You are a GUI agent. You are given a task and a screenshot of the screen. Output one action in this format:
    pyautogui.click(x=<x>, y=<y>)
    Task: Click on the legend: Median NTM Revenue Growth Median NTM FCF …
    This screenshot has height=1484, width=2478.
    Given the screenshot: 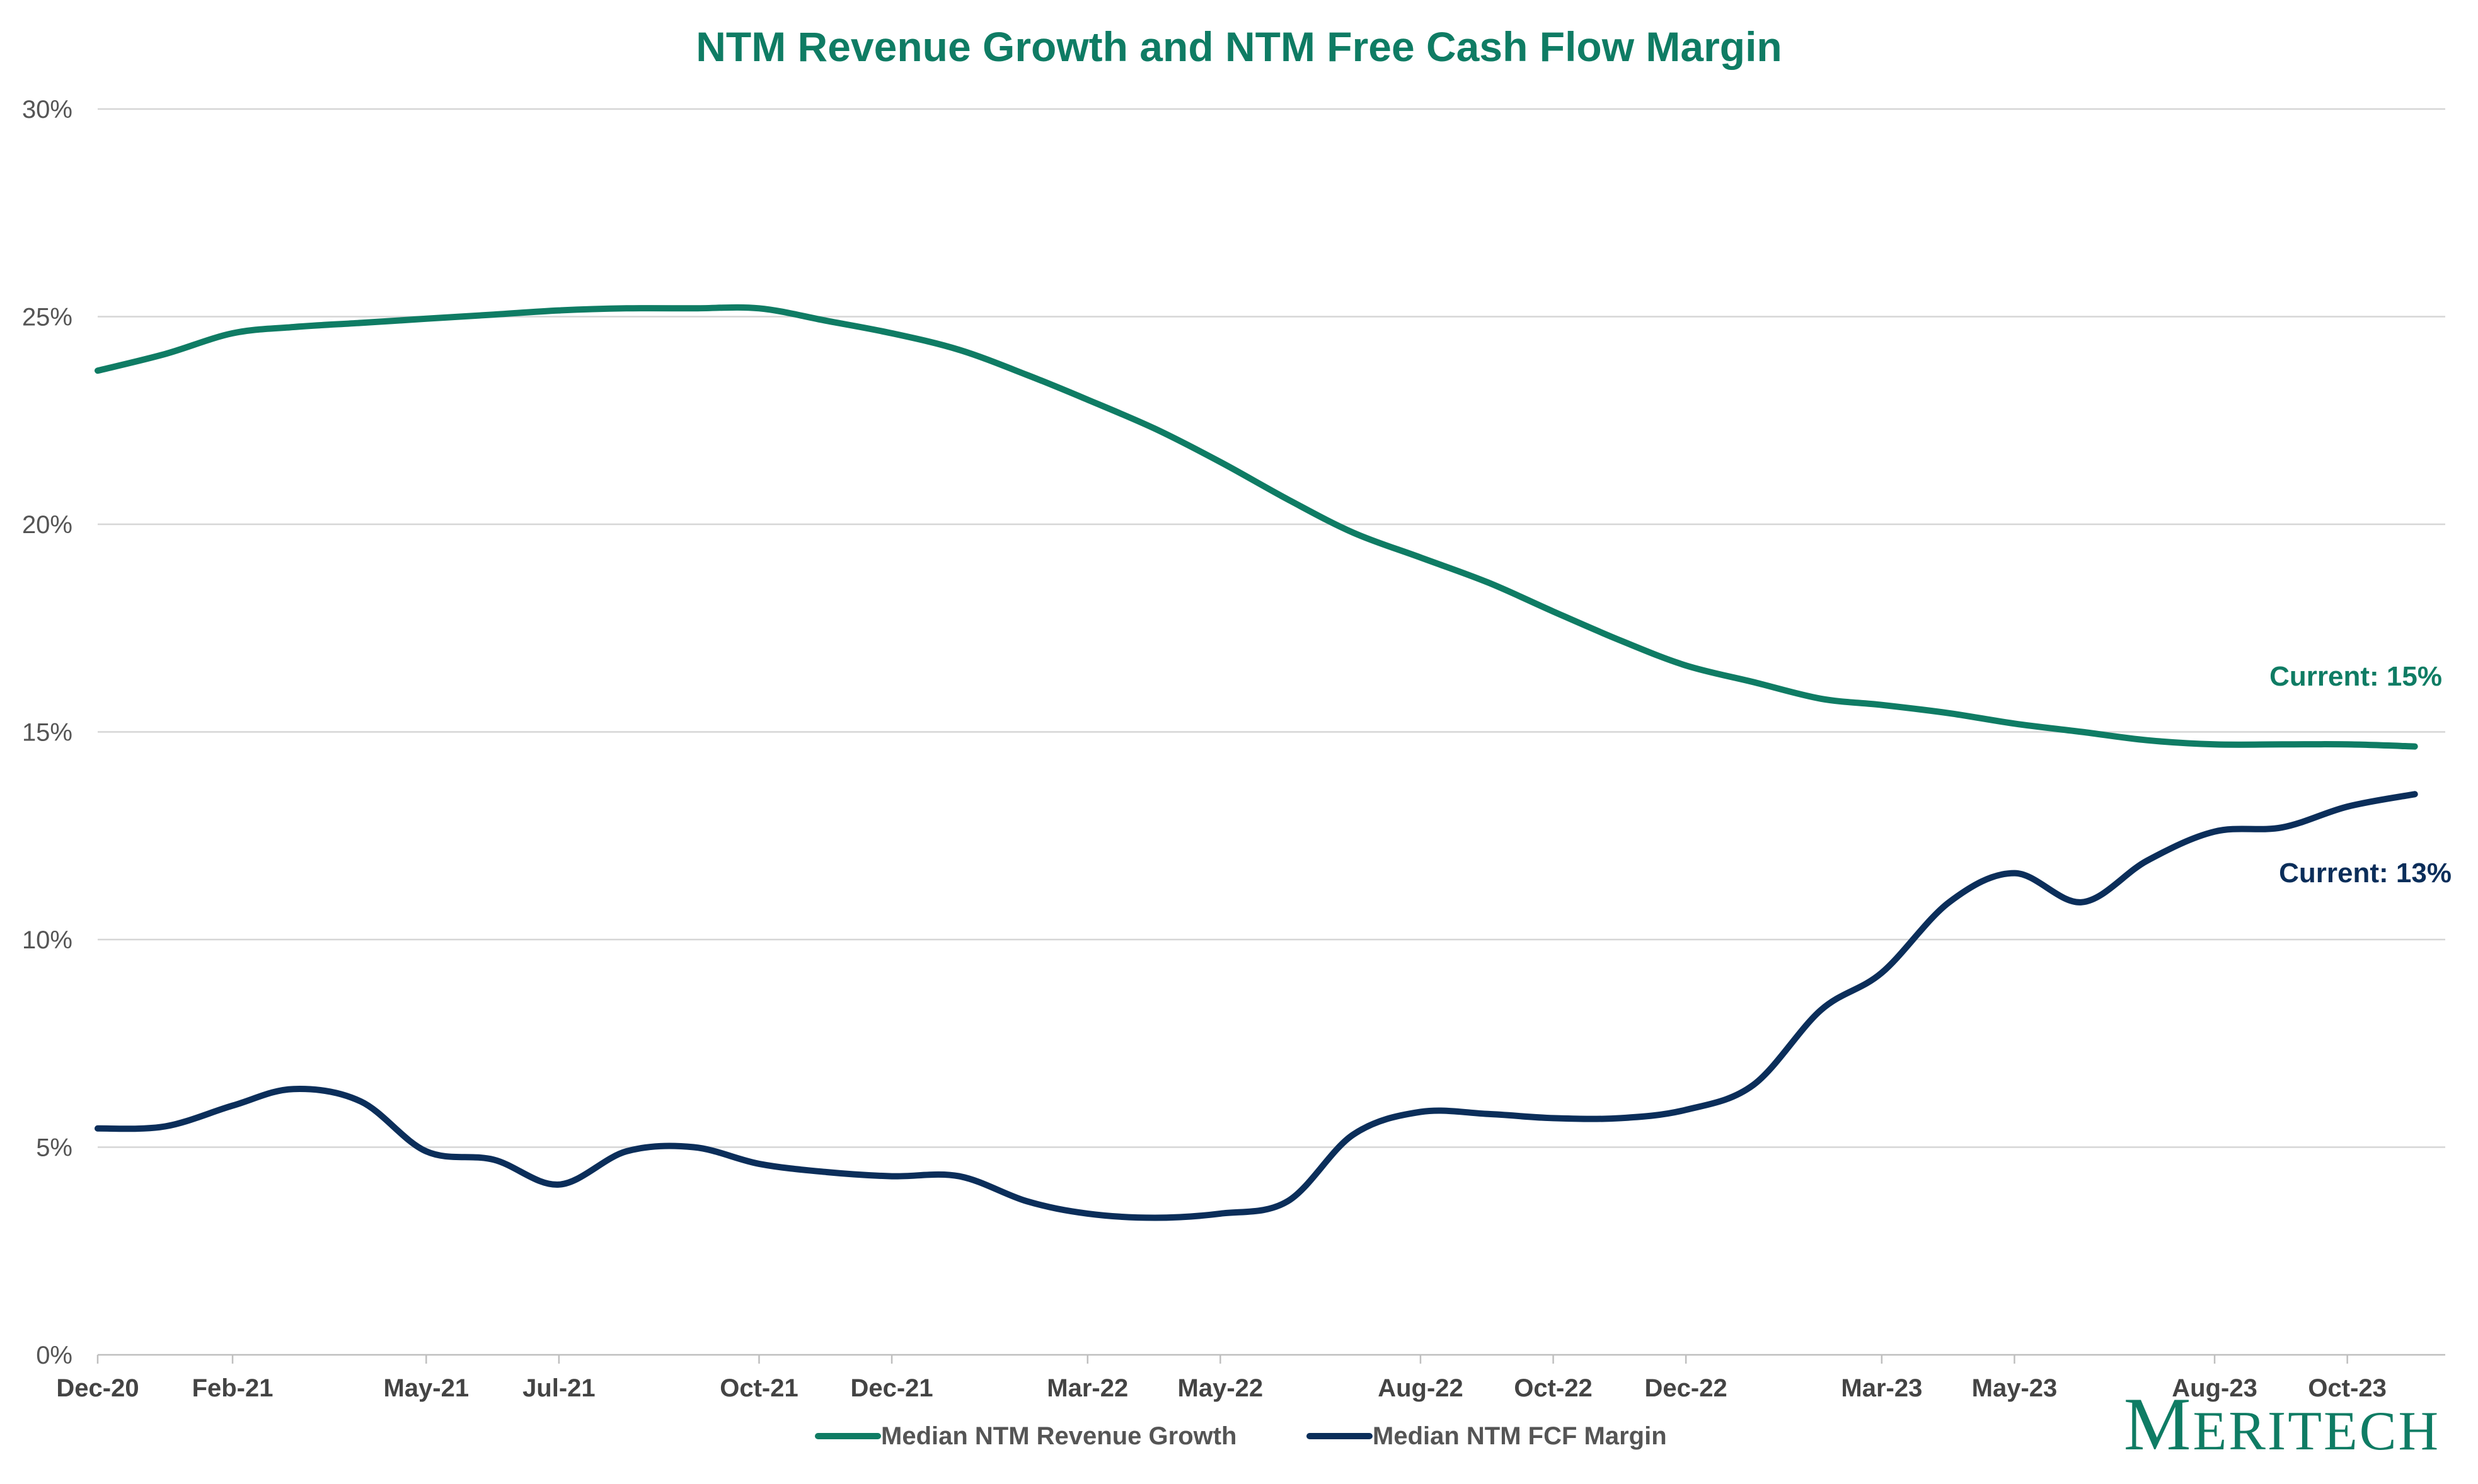 What is the action you would take?
    pyautogui.click(x=1241, y=1436)
    